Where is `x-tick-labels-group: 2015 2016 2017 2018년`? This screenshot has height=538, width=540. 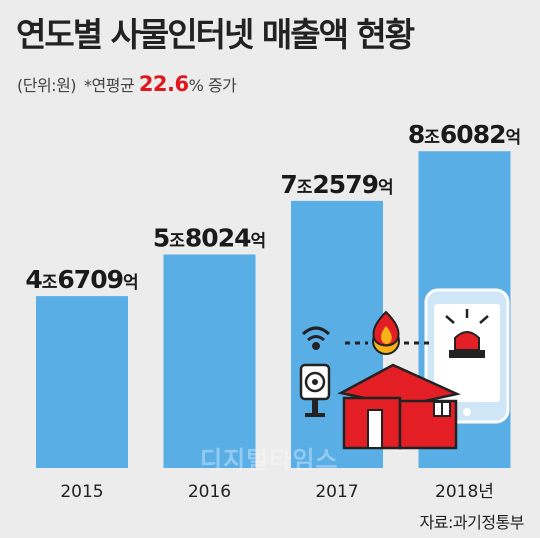 x-tick-labels-group: 2015 2016 2017 2018년 is located at coordinates (277, 492).